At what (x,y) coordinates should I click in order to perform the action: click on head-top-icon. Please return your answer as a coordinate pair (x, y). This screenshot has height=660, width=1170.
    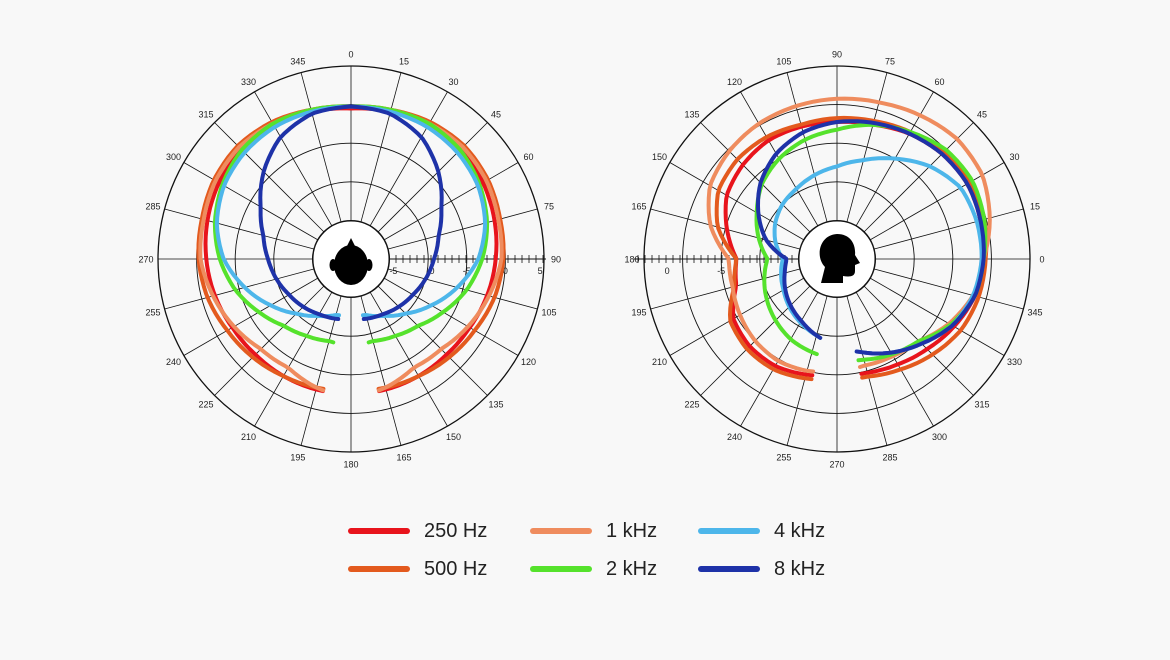
    Looking at the image, I should click on (351, 261).